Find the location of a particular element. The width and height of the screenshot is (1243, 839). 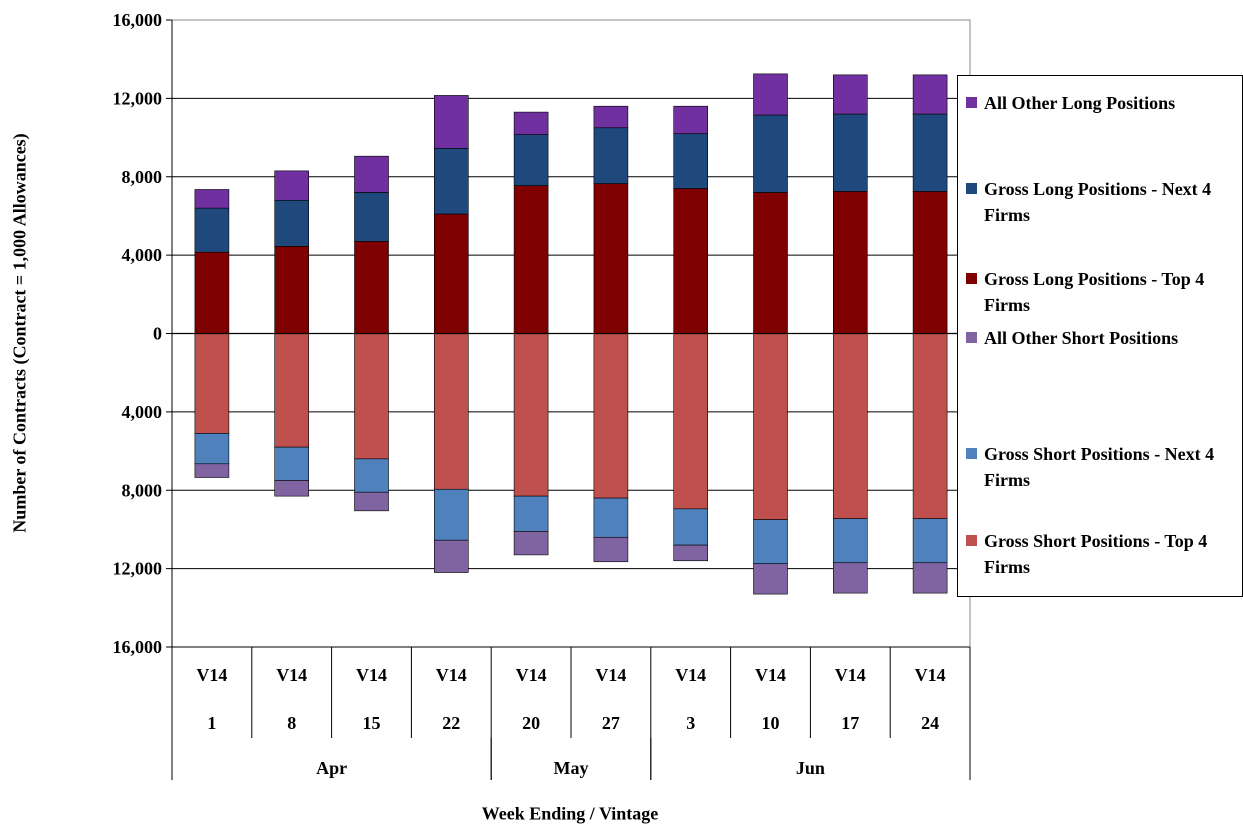

x-tick-label-day: 10 is located at coordinates (771, 723).